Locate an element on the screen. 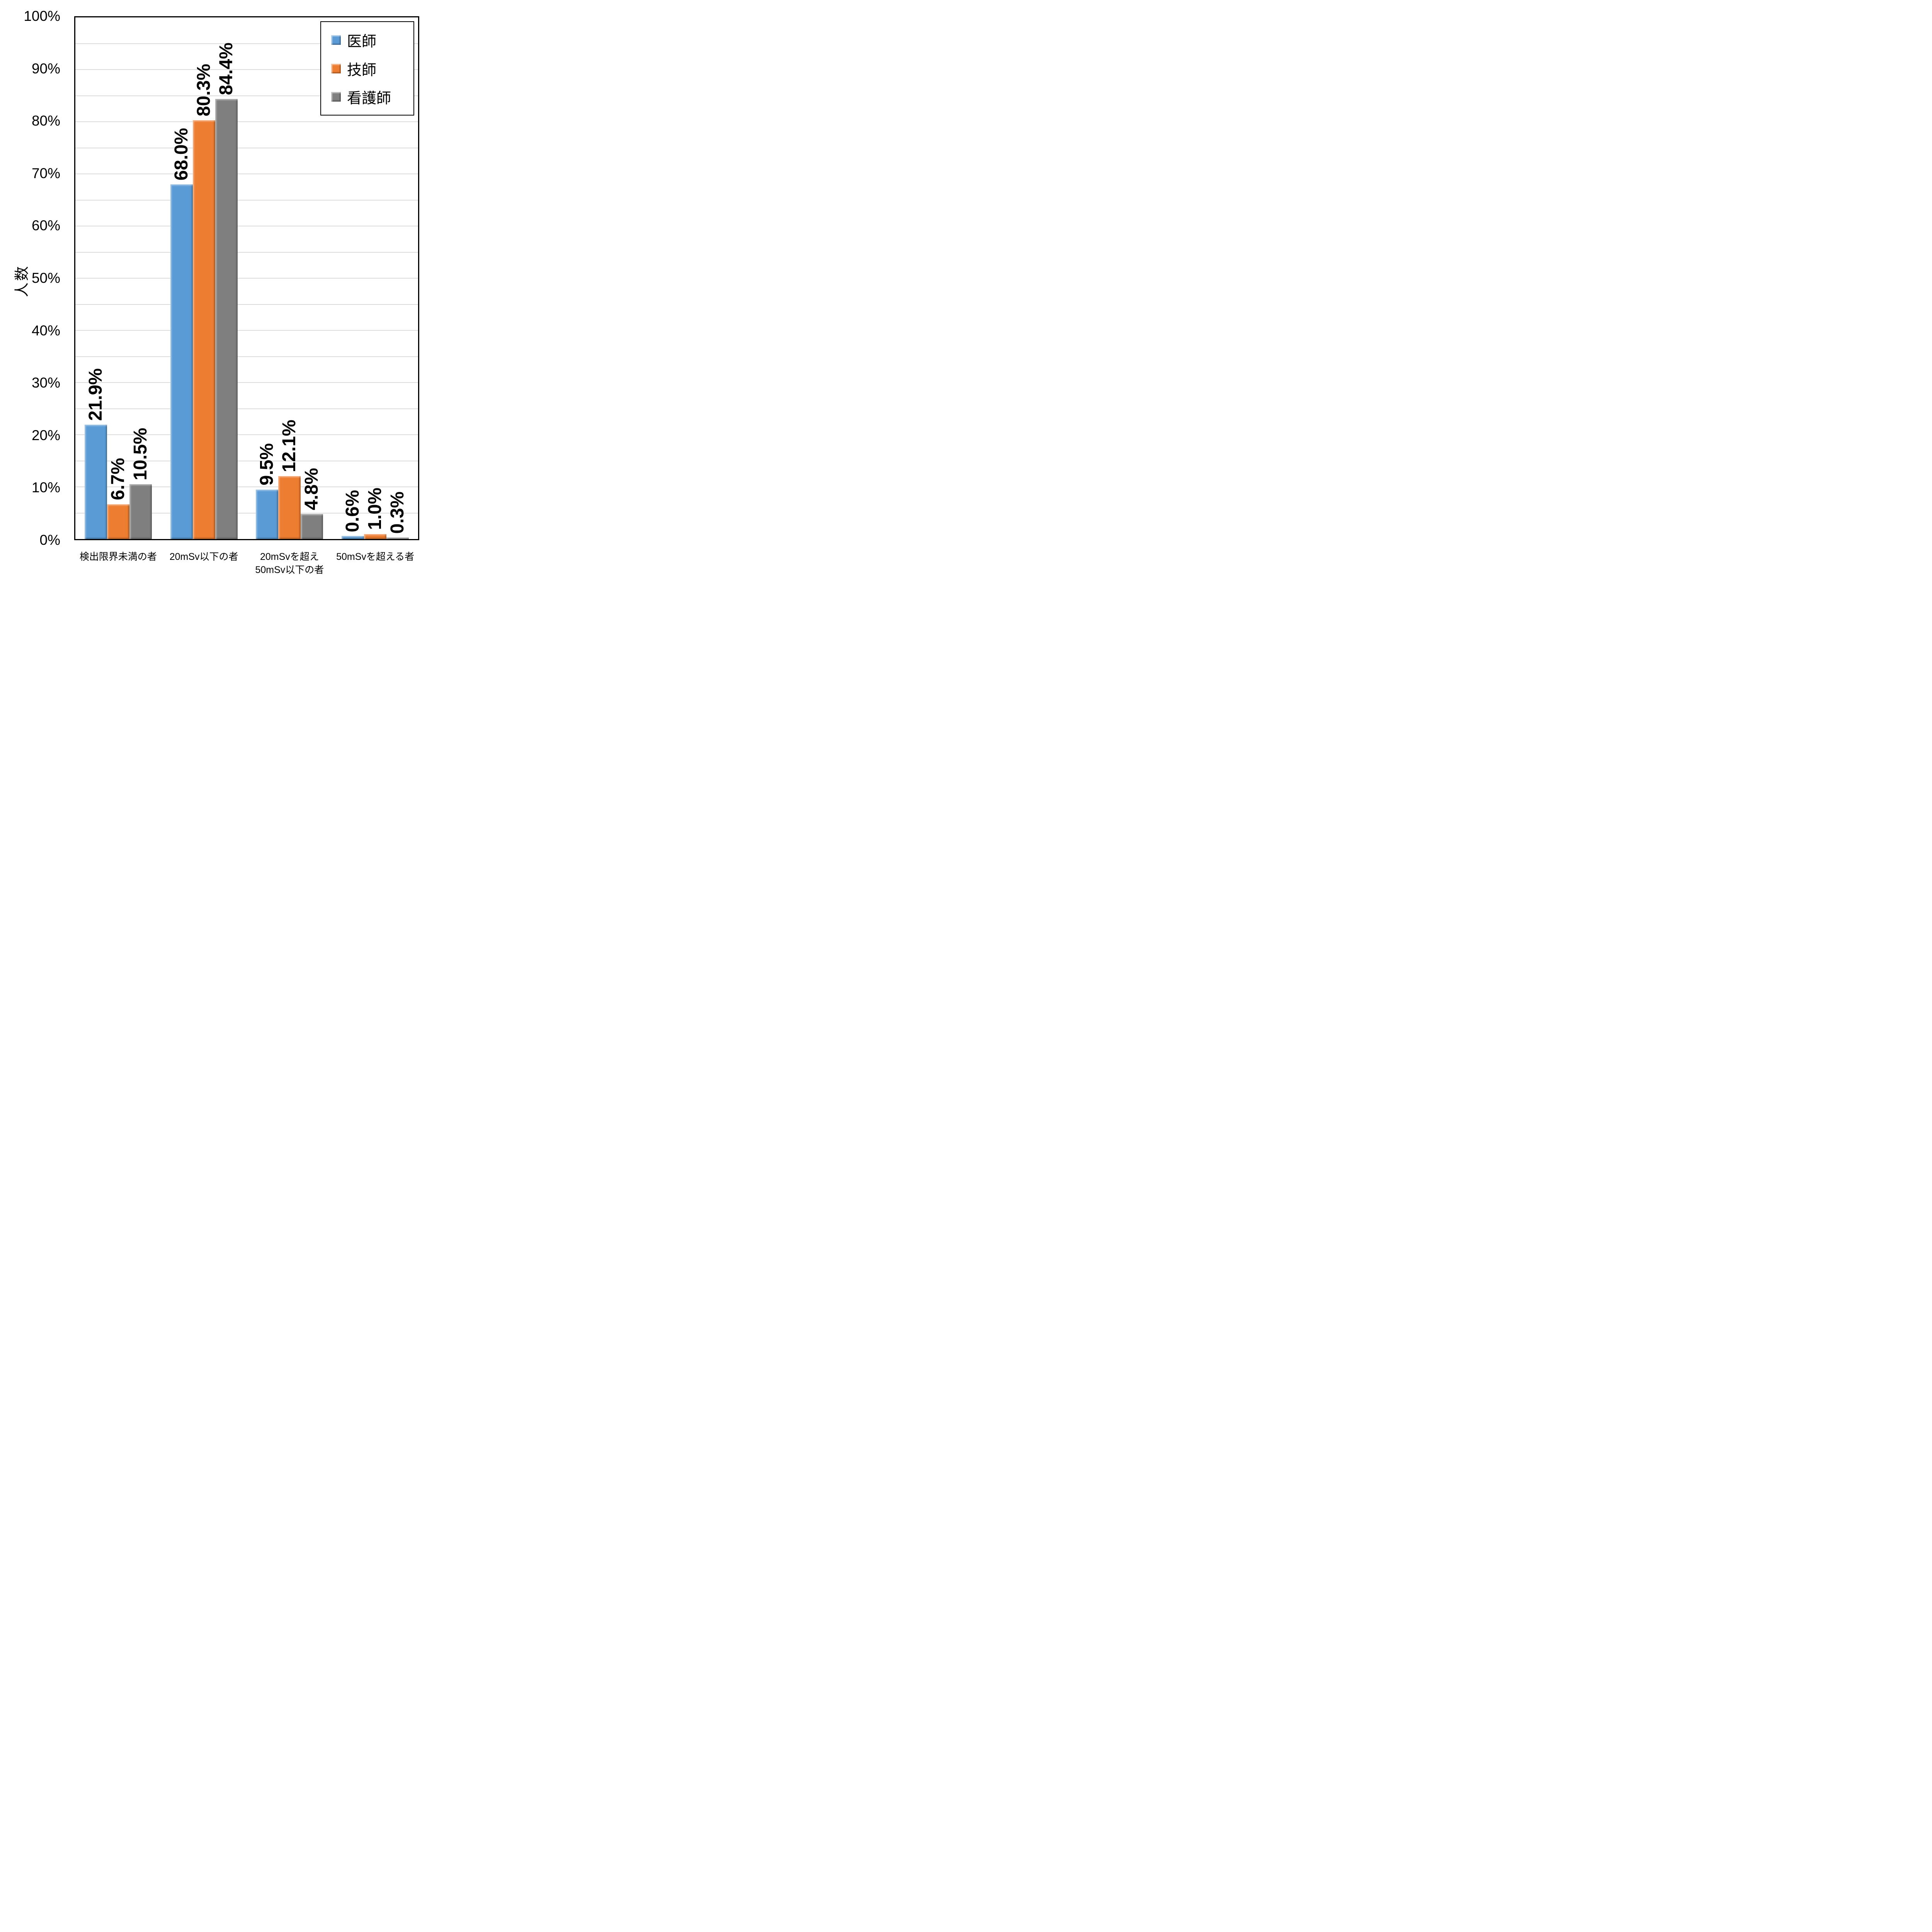 The width and height of the screenshot is (1932, 1932). bar-value-label: 80.3% is located at coordinates (204, 90).